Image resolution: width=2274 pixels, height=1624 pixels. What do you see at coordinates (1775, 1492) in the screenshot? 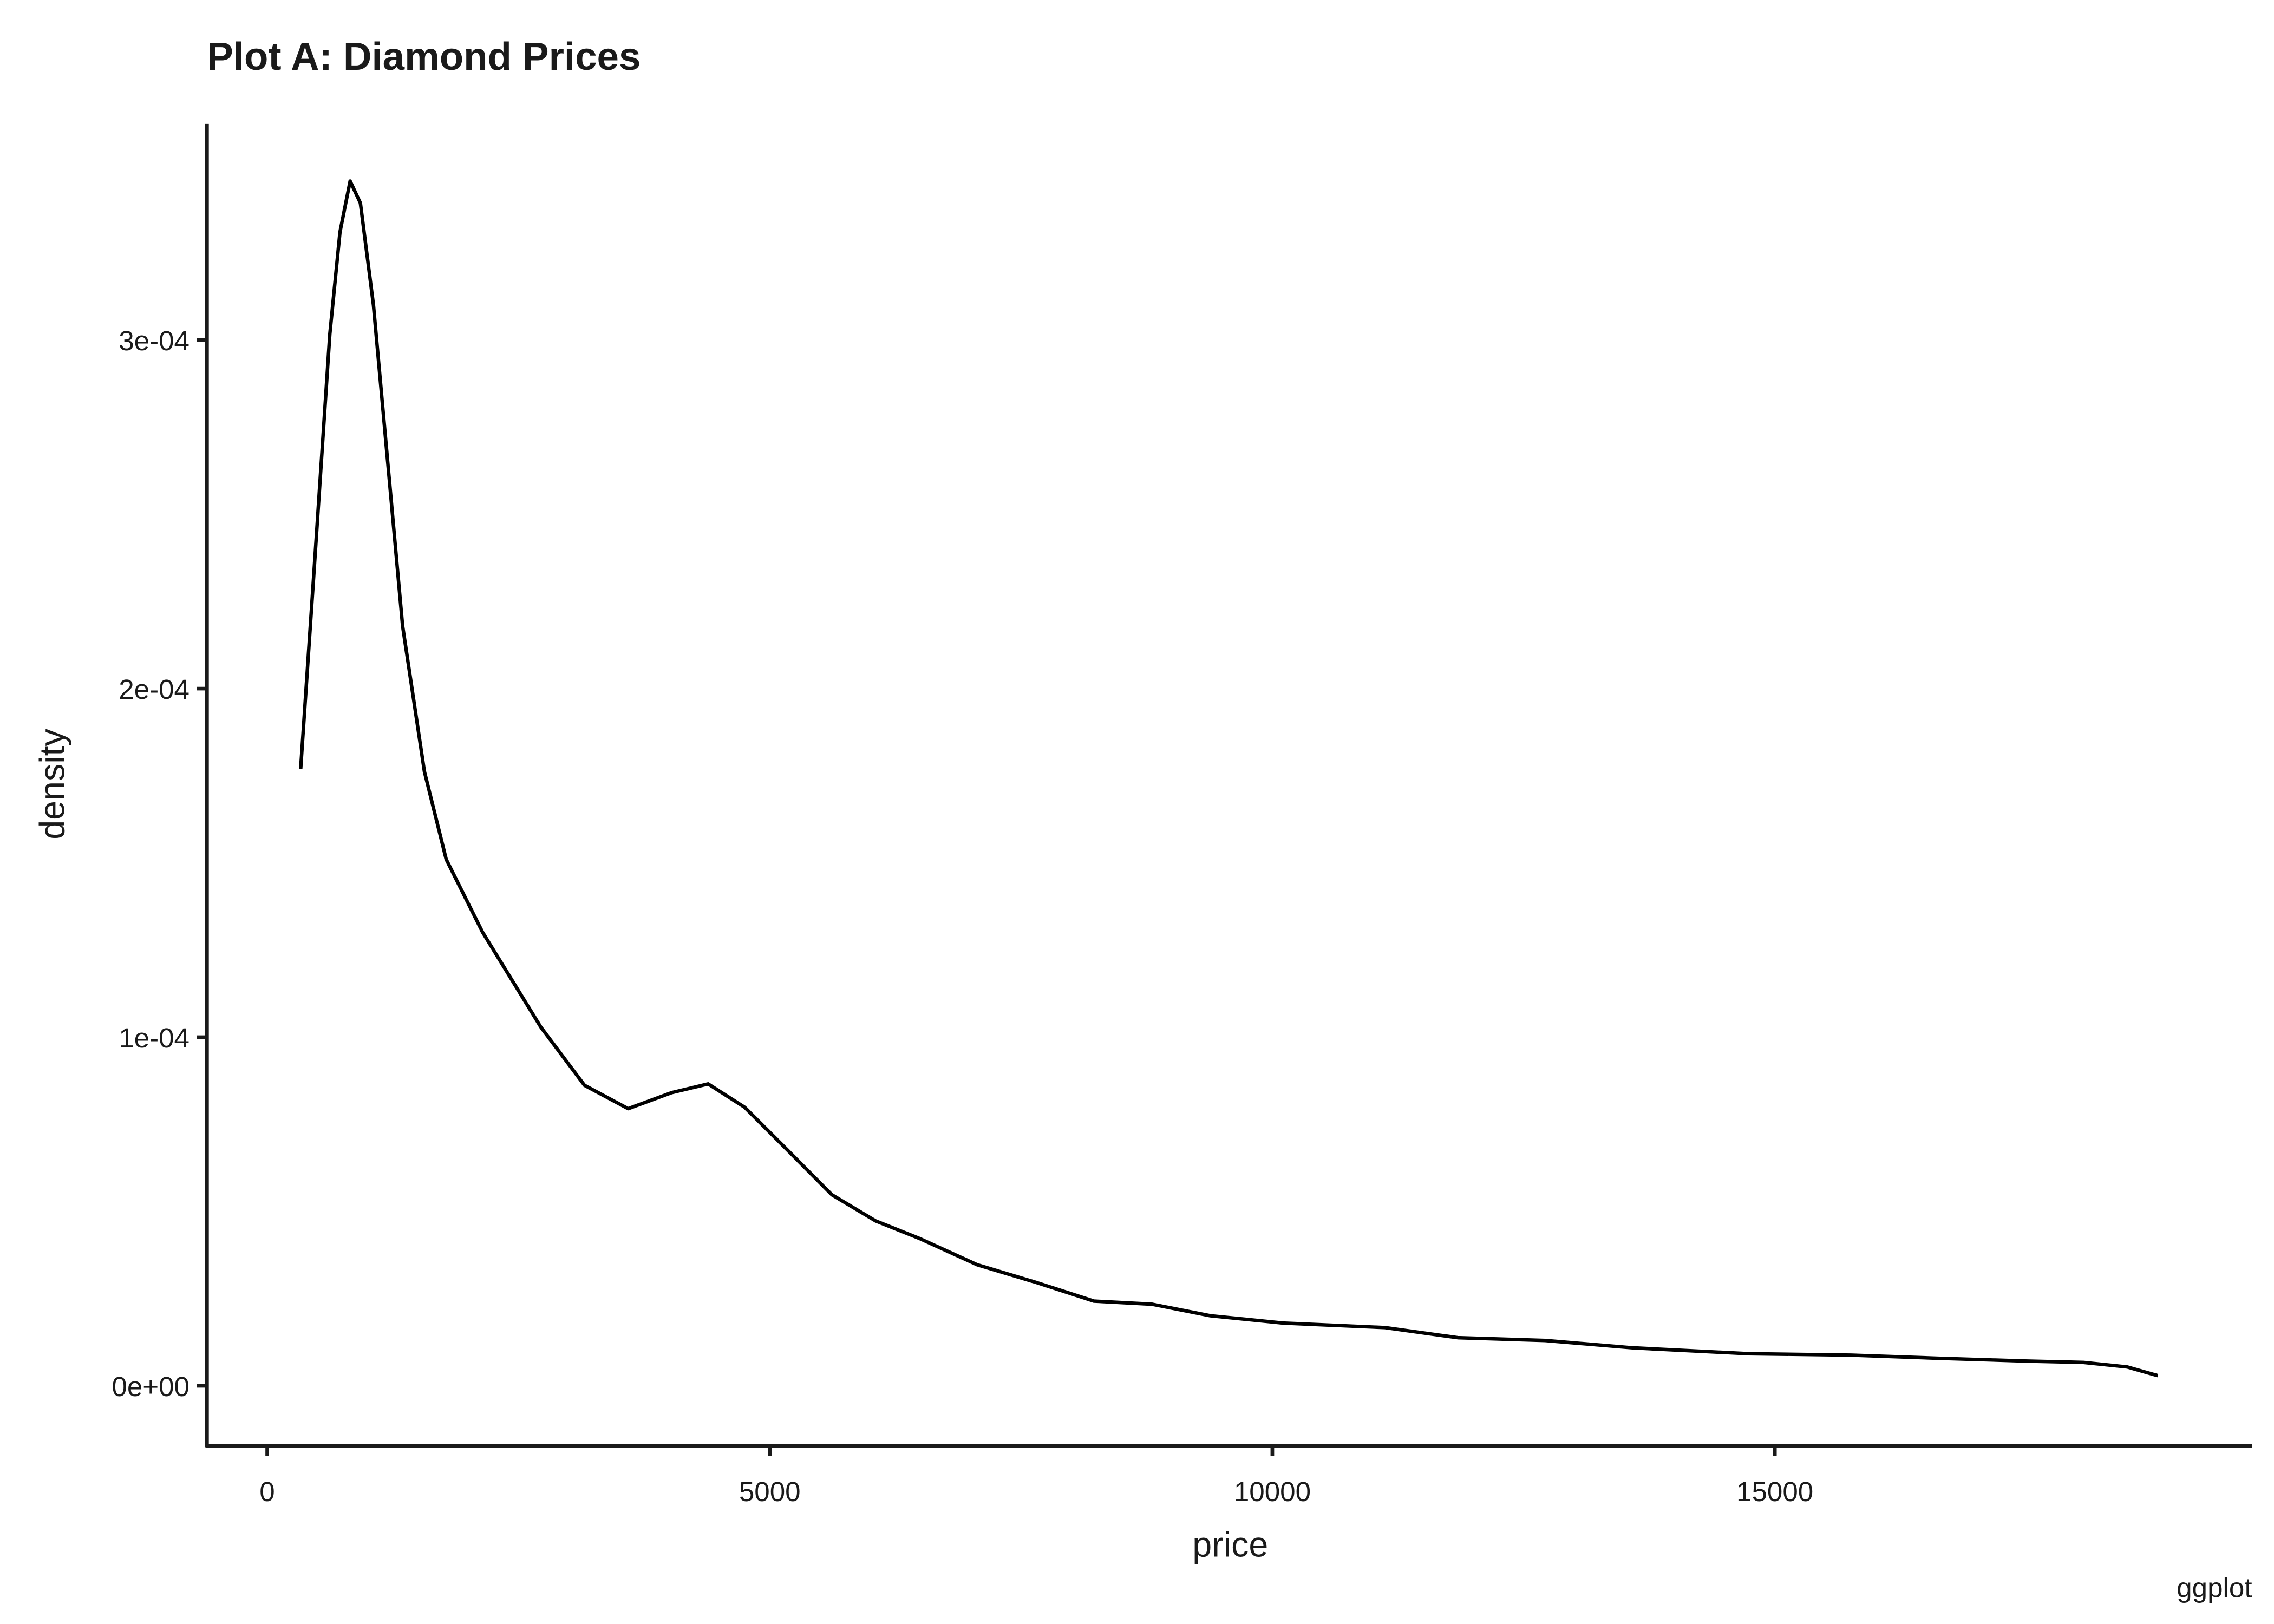
I see `x-tick-label: 15000` at bounding box center [1775, 1492].